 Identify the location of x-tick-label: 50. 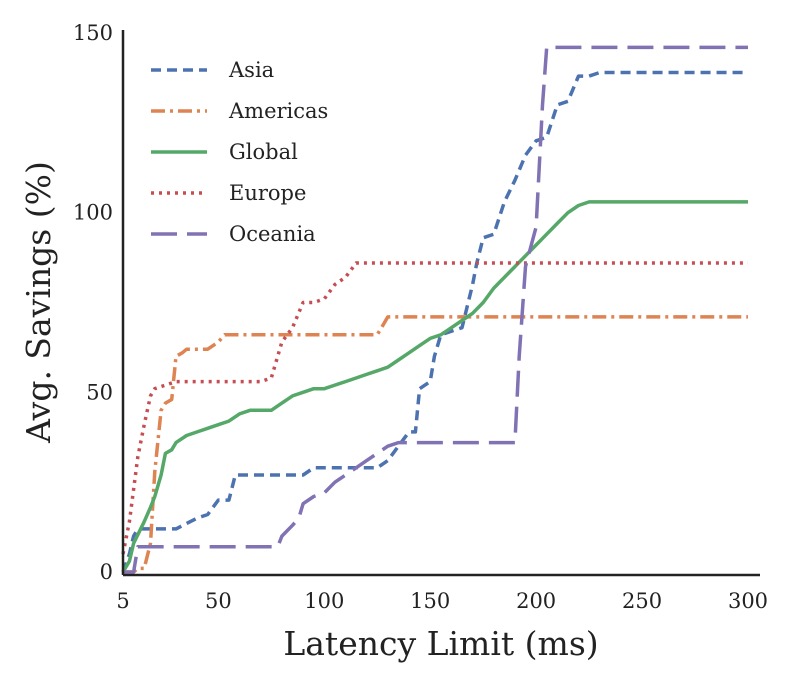
(218, 601).